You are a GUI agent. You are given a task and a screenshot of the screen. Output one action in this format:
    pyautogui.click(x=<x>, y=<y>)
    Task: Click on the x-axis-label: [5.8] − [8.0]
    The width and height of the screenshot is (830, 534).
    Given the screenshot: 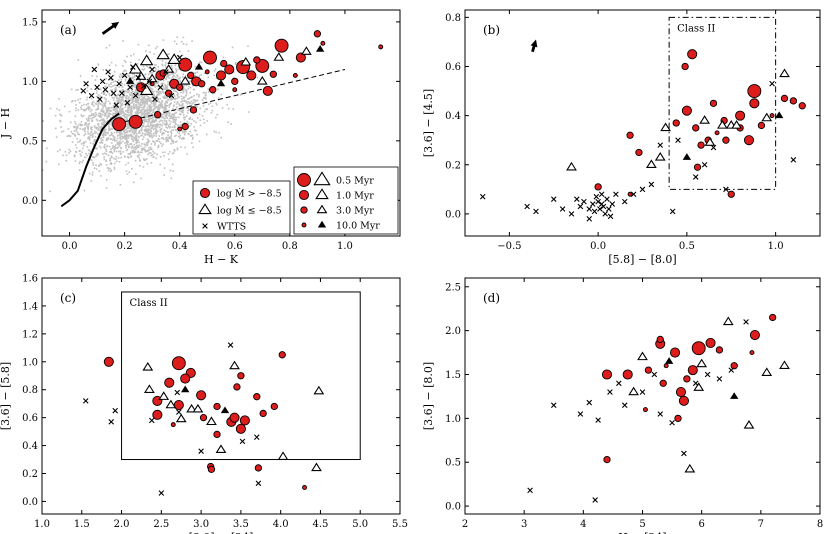 What is the action you would take?
    pyautogui.click(x=642, y=259)
    